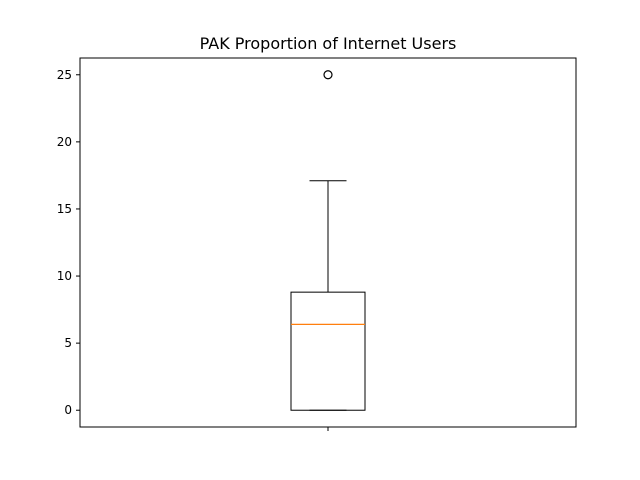  Describe the element at coordinates (68, 410) in the screenshot. I see `y-tick-label-0: 0` at that location.